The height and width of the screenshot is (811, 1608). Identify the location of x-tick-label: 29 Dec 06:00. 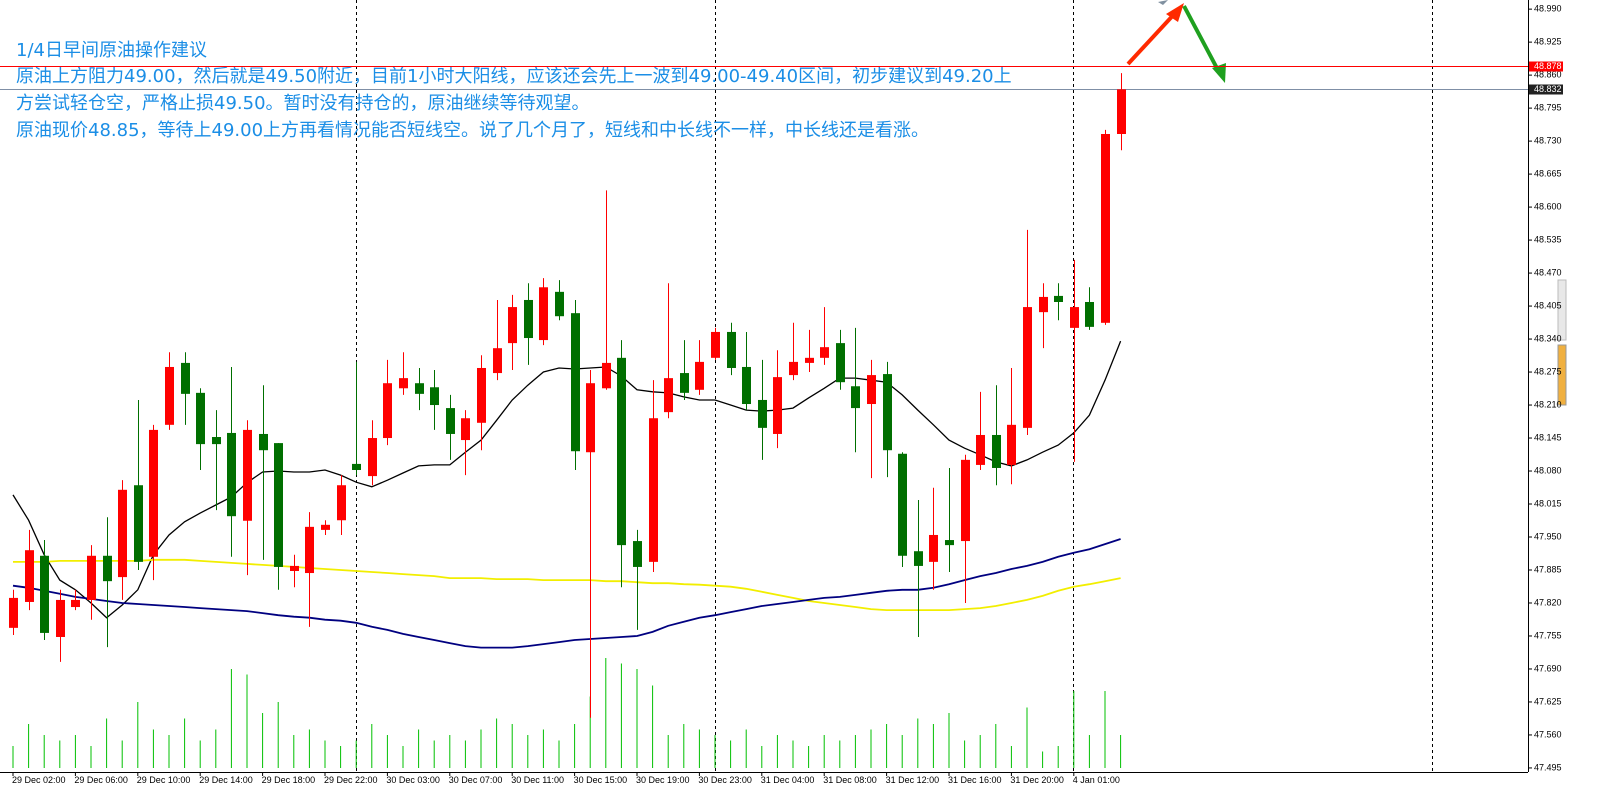
(101, 780).